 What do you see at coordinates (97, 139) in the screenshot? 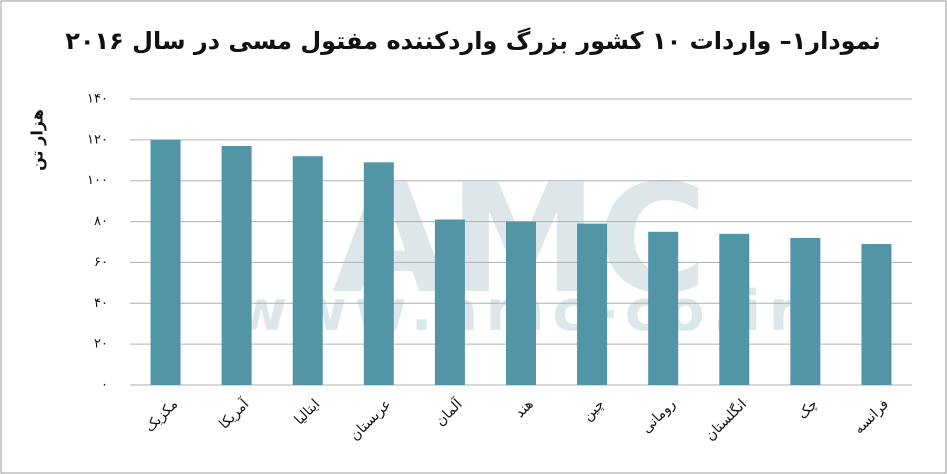
I see `y-tick-label: ۱۲۰` at bounding box center [97, 139].